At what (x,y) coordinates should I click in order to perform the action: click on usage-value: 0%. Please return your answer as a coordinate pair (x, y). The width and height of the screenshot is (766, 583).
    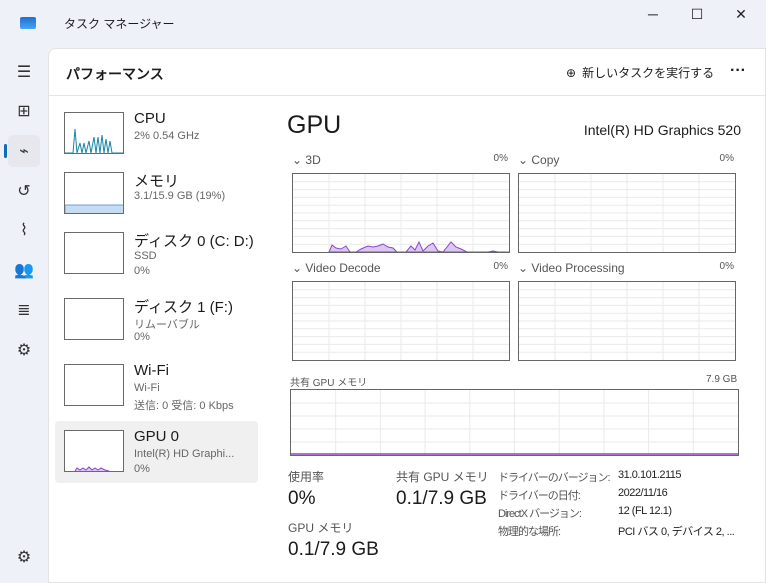
    Looking at the image, I should click on (302, 498).